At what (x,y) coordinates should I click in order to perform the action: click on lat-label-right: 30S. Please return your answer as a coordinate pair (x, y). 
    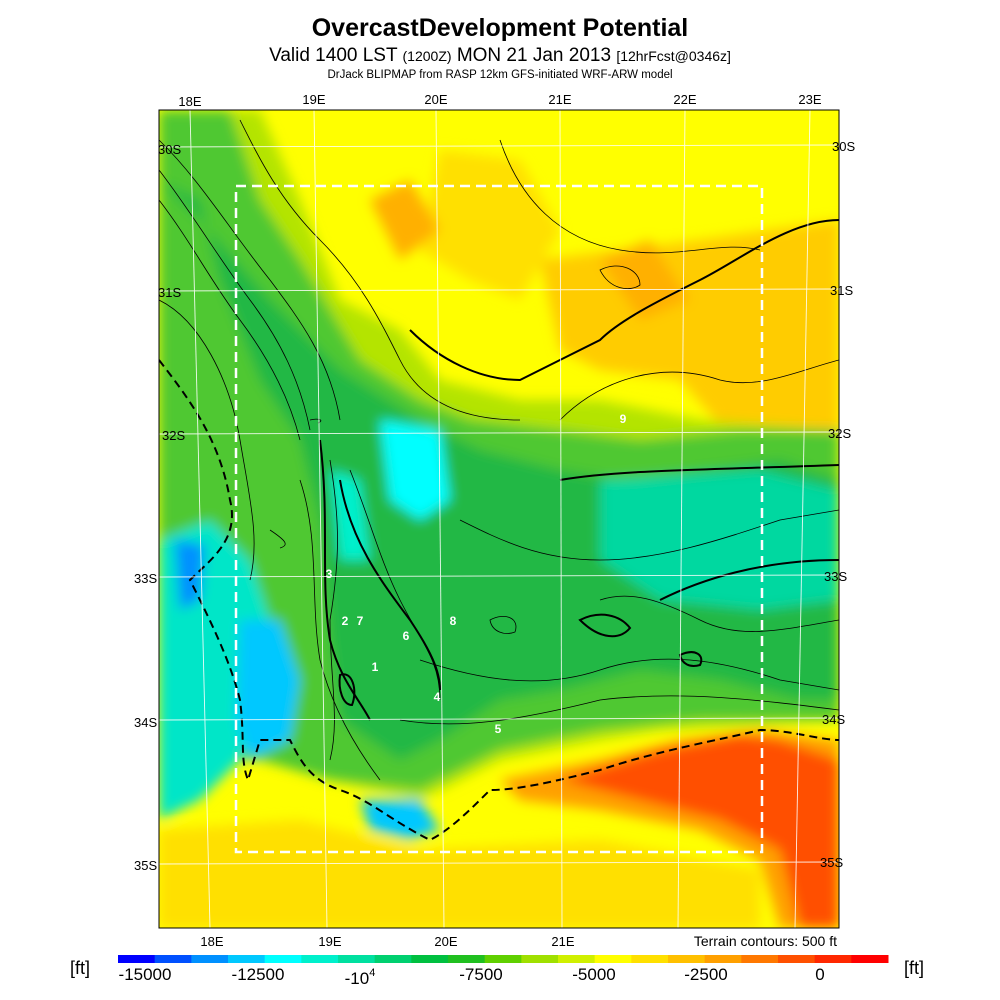
    Looking at the image, I should click on (843, 146).